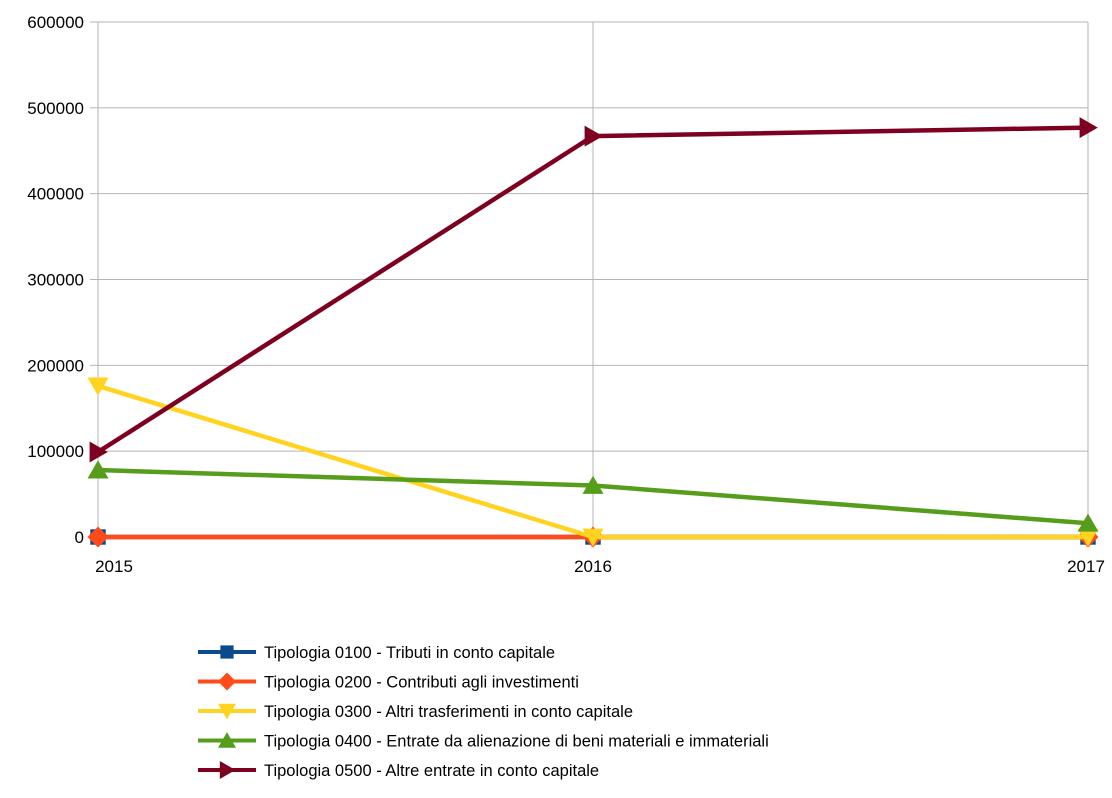  What do you see at coordinates (55, 108) in the screenshot?
I see `y-tick-label: 500000` at bounding box center [55, 108].